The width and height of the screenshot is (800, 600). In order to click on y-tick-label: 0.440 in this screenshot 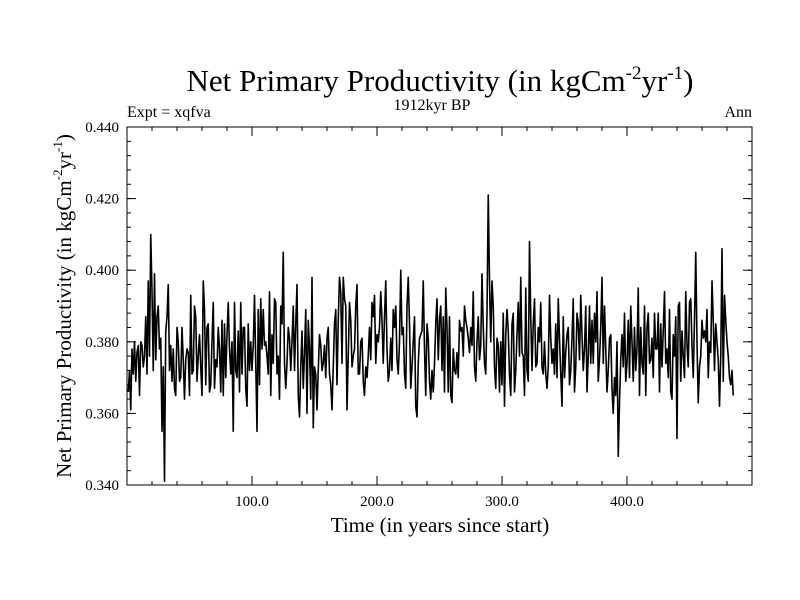, I will do `click(102, 128)`.